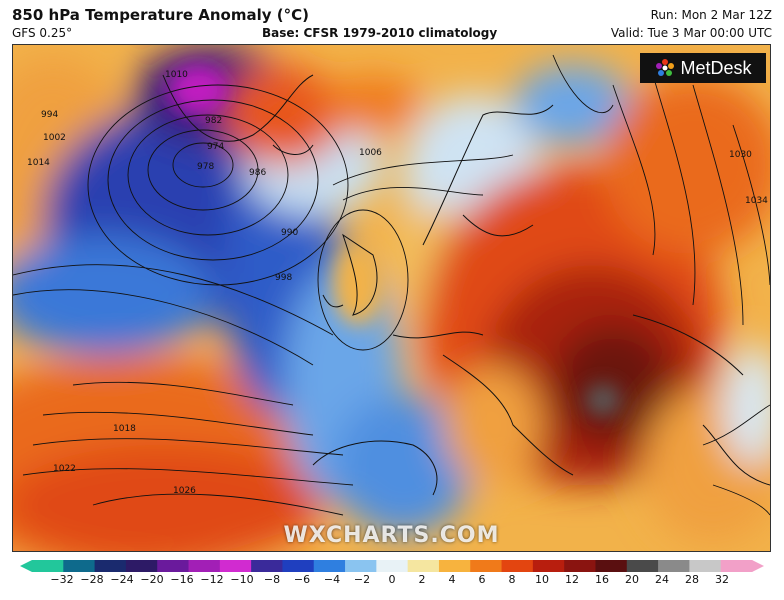 This screenshot has height=600, width=784. I want to click on colorbar-tick-label: −8, so click(272, 579).